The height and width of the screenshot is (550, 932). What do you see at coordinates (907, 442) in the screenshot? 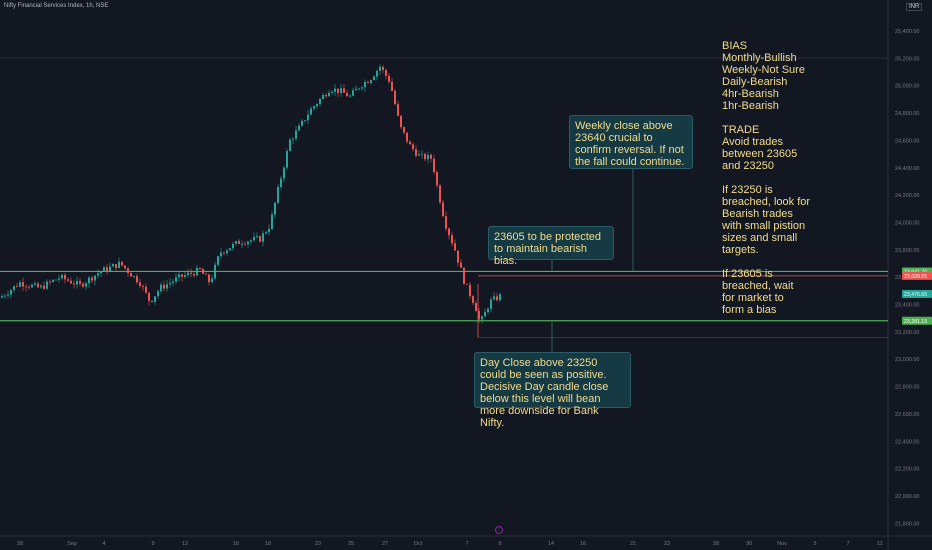
I see `y-tick-label: 22,400.00` at bounding box center [907, 442].